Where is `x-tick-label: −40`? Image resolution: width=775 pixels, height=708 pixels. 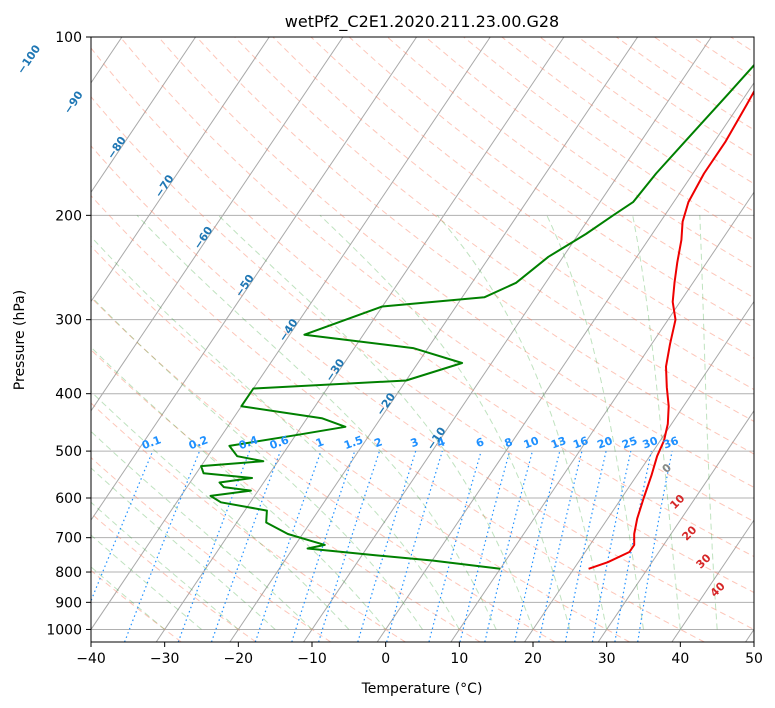 x-tick-label: −40 is located at coordinates (91, 659).